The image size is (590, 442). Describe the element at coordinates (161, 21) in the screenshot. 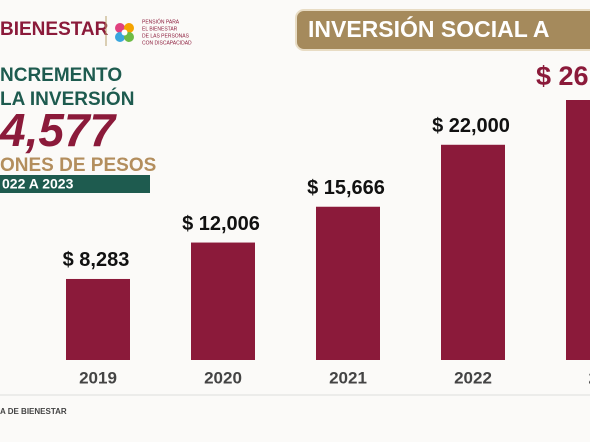

I see `program-text: PENSIÓN PARA` at that location.